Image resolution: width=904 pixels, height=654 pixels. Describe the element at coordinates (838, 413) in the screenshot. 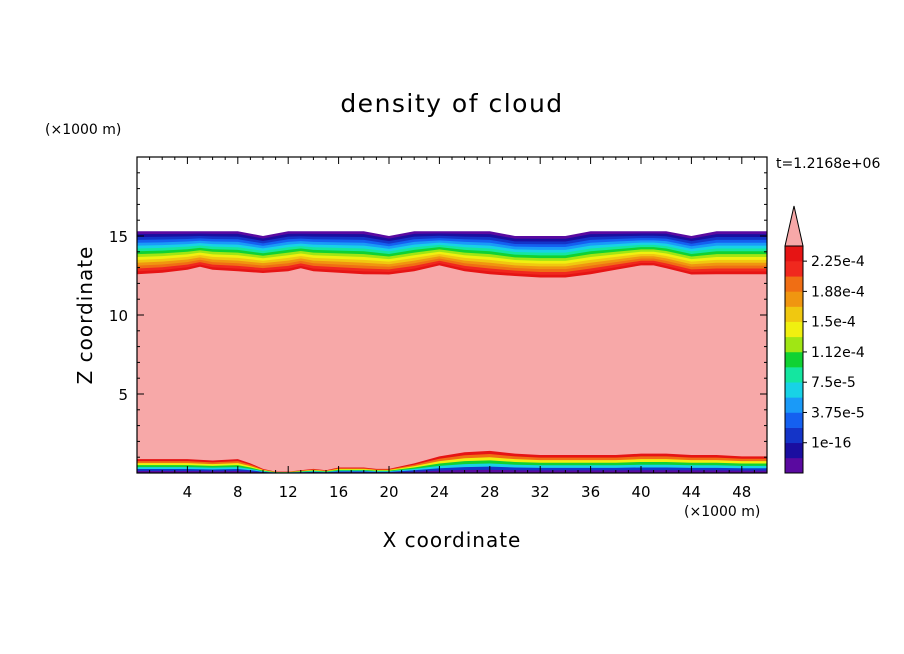

I see `colorbar-label: 3.75e-5` at that location.